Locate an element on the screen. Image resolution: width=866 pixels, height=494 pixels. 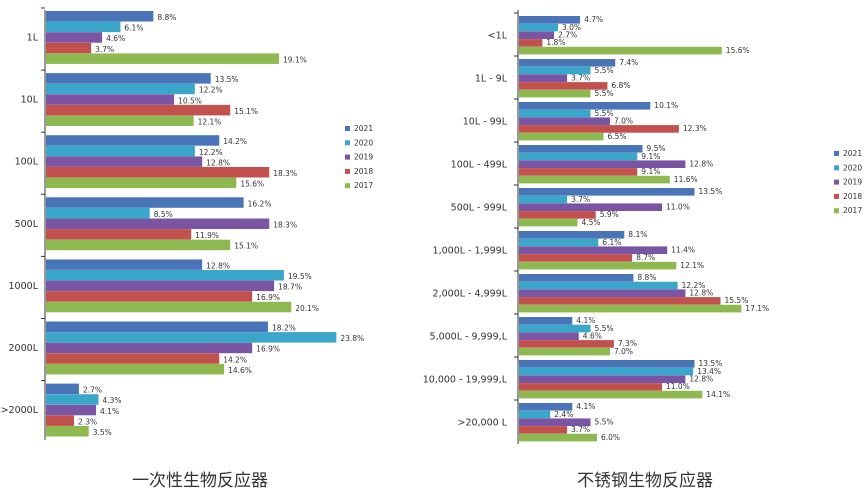
stainless-data-label-2020: 6.1% is located at coordinates (611, 242).